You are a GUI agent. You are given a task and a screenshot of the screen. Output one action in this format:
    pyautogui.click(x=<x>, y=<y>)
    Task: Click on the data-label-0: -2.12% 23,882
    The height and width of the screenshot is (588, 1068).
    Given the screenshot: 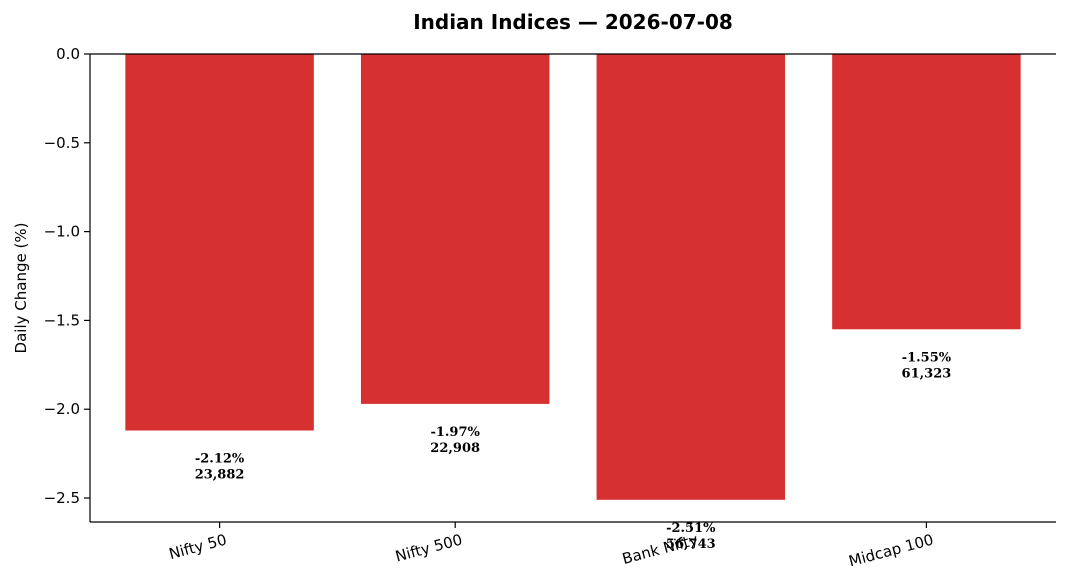 What is the action you would take?
    pyautogui.click(x=220, y=467)
    